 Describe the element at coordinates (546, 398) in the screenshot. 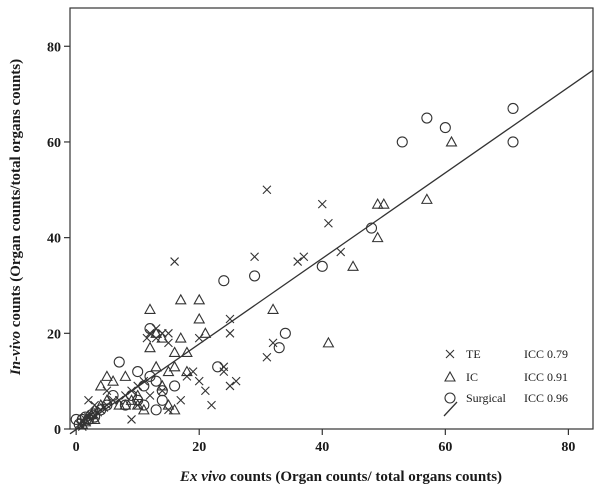

I see `legend-icc: ICC 0.96` at that location.